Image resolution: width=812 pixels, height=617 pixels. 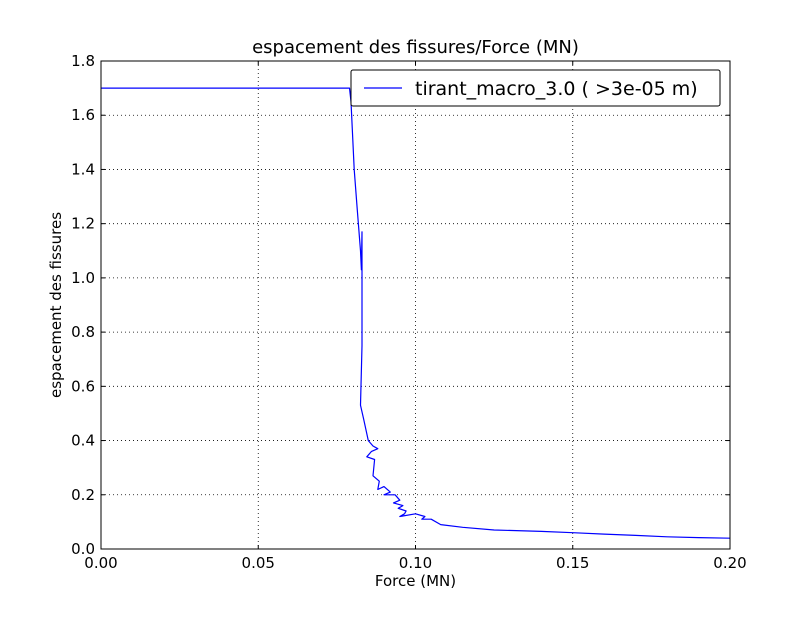 What do you see at coordinates (83, 224) in the screenshot?
I see `y-tick-label: 1.2` at bounding box center [83, 224].